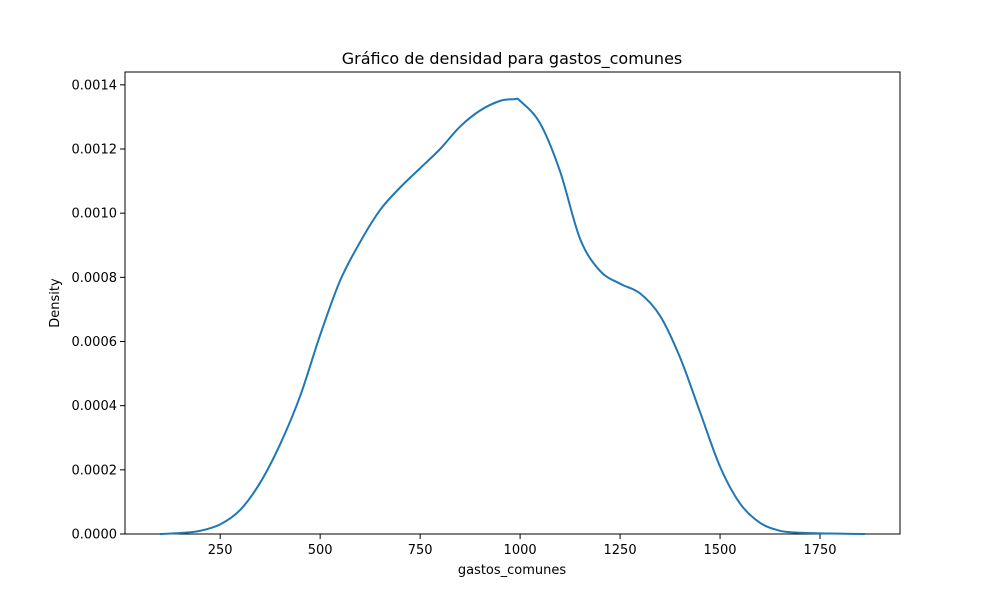 This screenshot has height=600, width=1000. What do you see at coordinates (95, 342) in the screenshot?
I see `y-tick-label: 0.0006` at bounding box center [95, 342].